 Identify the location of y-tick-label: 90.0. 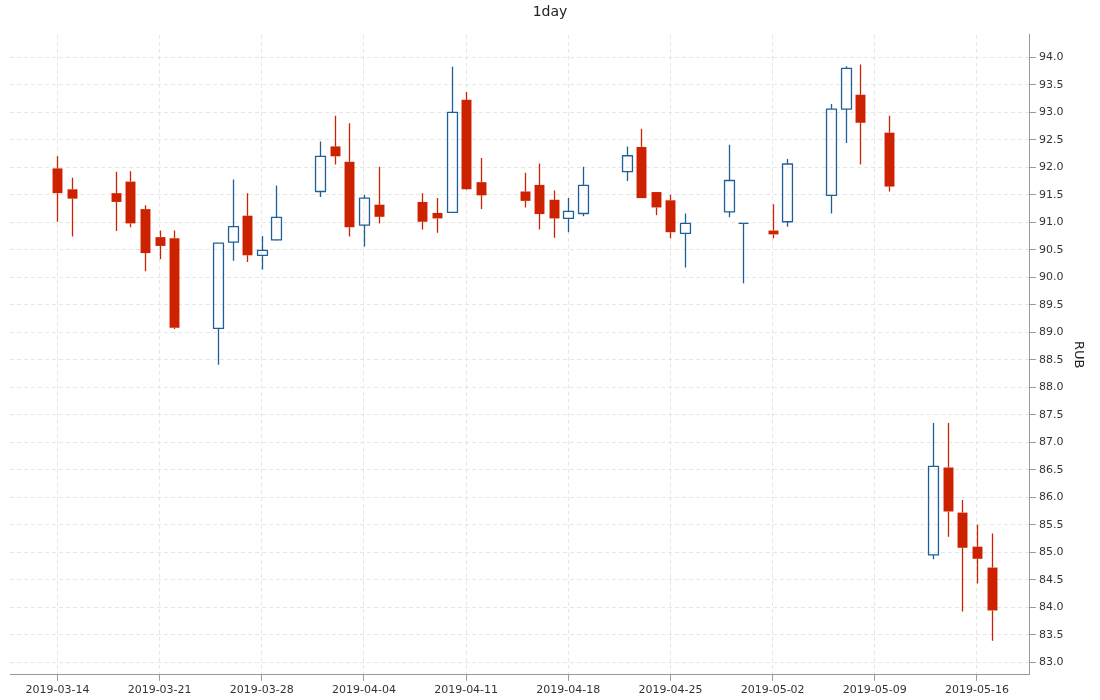
(1051, 277).